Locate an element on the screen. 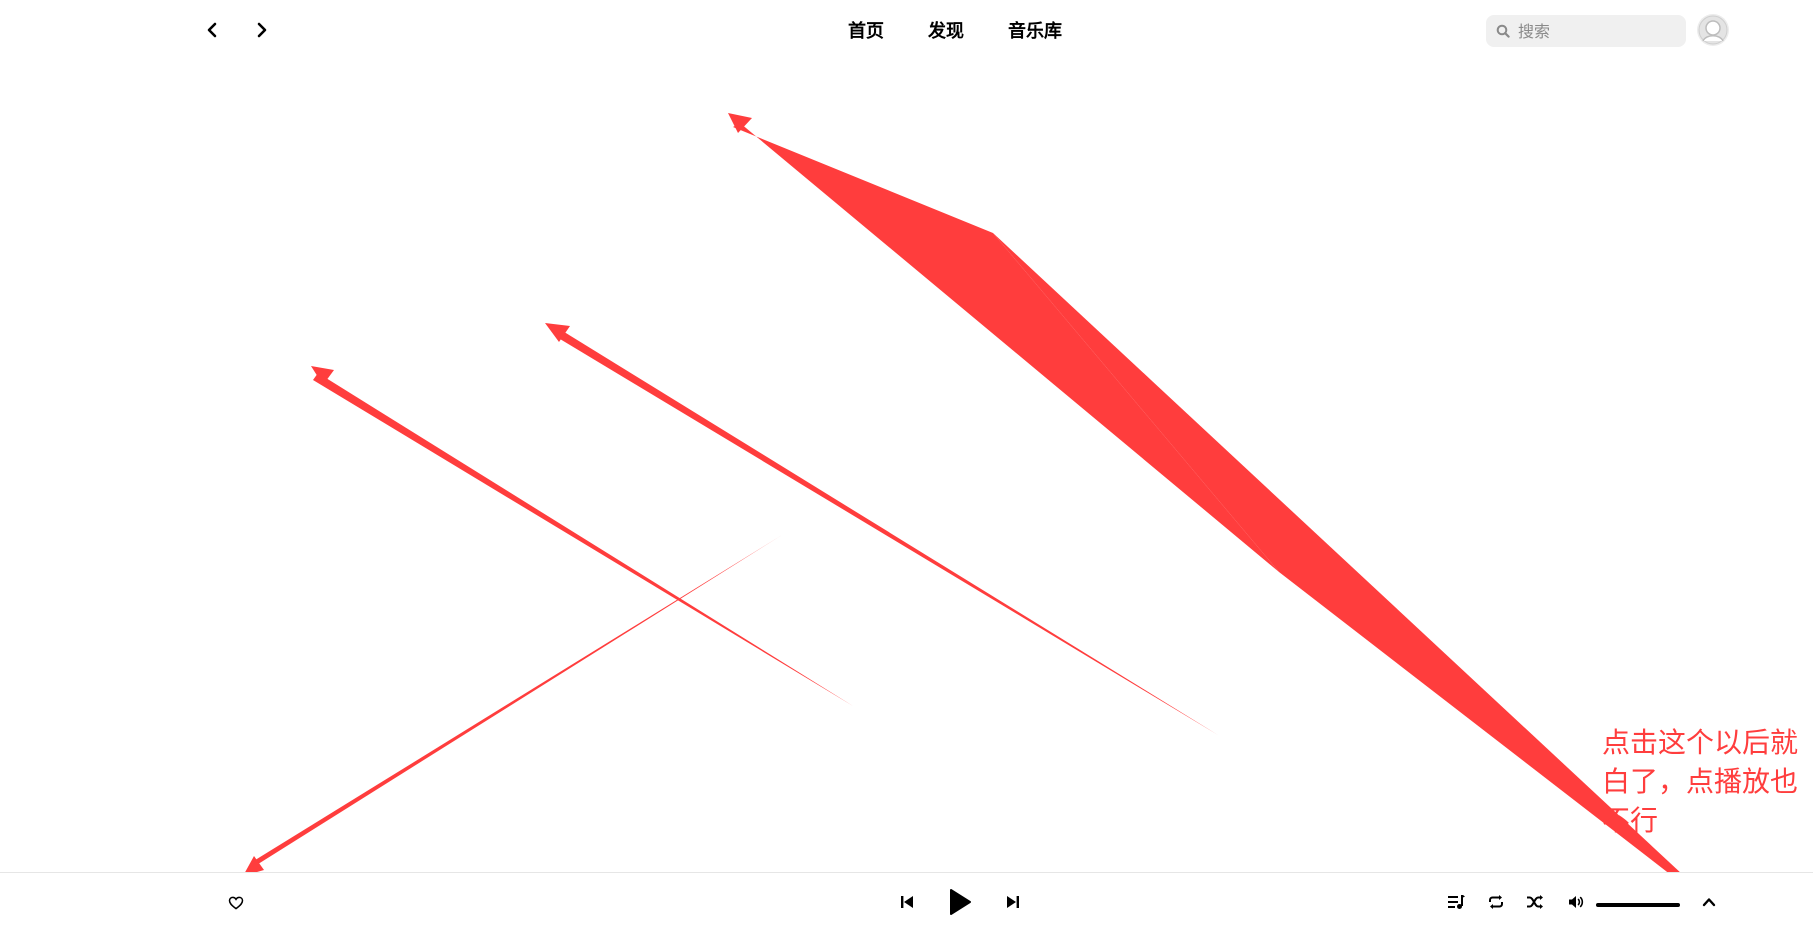 Image resolution: width=1813 pixels, height=931 pixels. tab-library: 音乐库 is located at coordinates (1035, 31).